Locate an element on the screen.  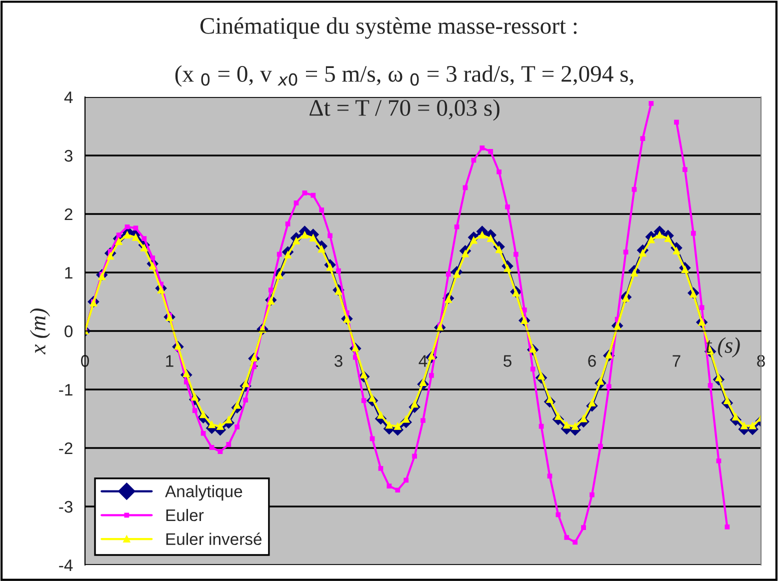
y-tick-label: 1 is located at coordinates (68, 273).